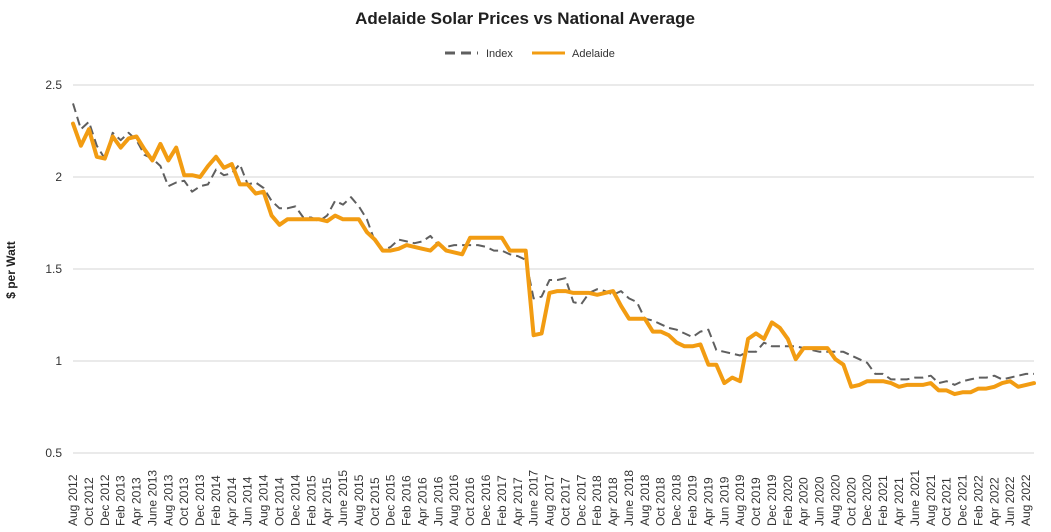  Describe the element at coordinates (105, 500) in the screenshot. I see `x-tick-label: Dec 2012` at that location.